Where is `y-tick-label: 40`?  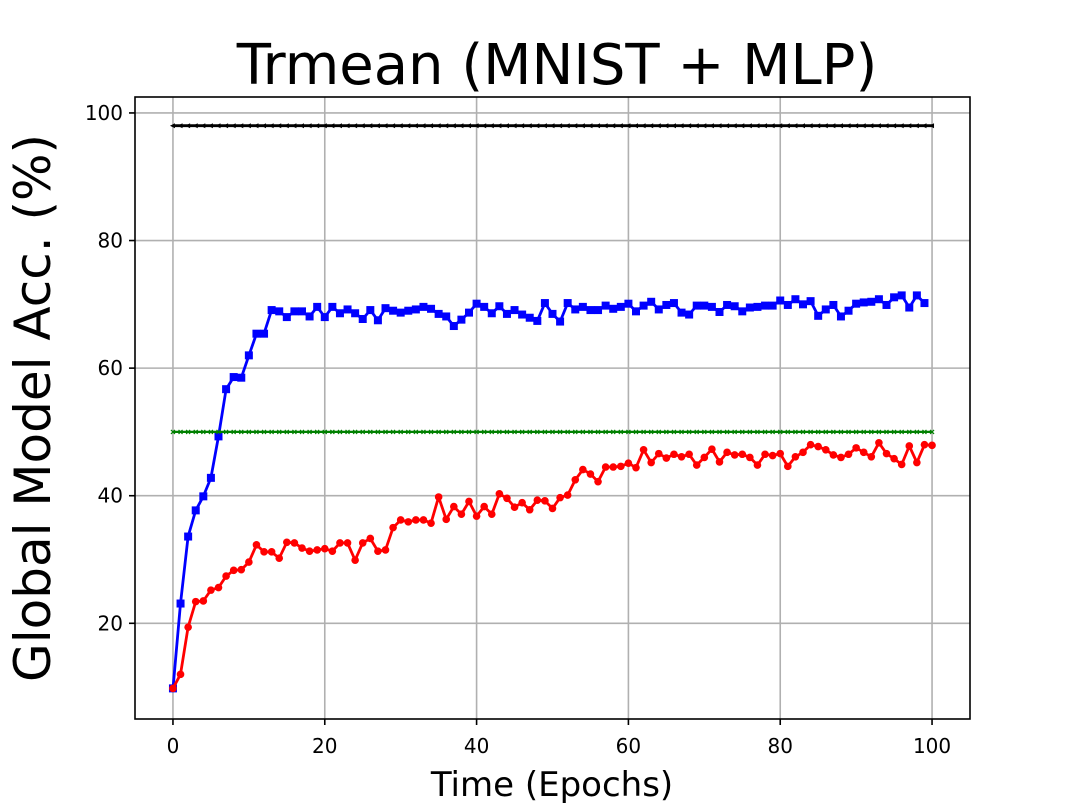 y-tick-label: 40 is located at coordinates (110, 496).